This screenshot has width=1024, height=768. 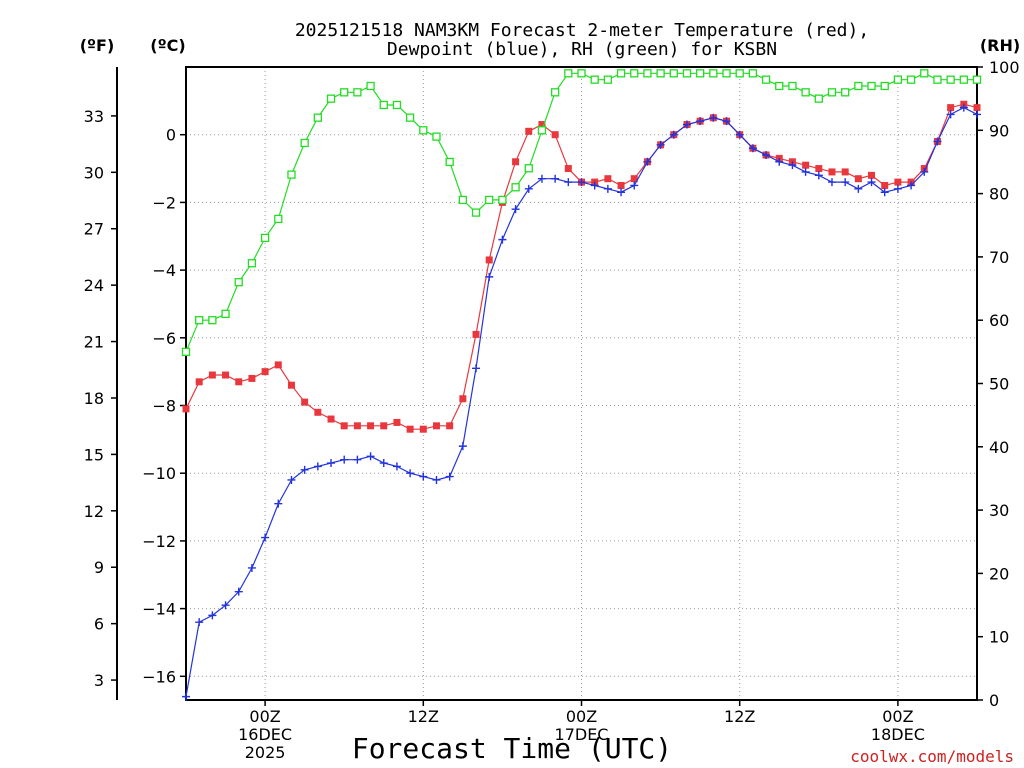 I want to click on celsius-tick-label: −2, so click(x=164, y=202).